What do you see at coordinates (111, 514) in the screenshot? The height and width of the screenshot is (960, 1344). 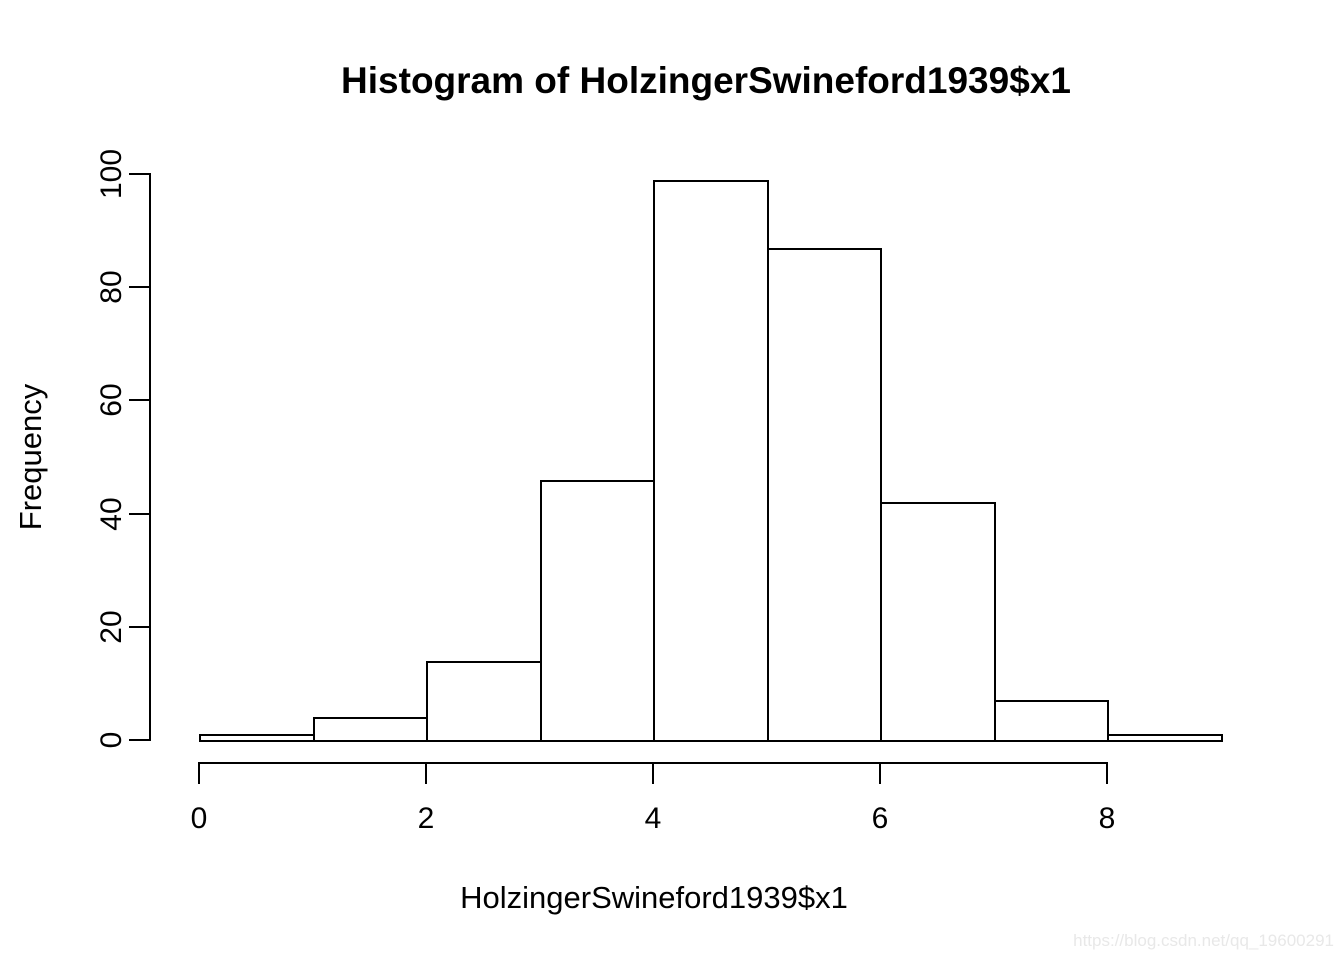 I see `y-tick-label: 40` at bounding box center [111, 514].